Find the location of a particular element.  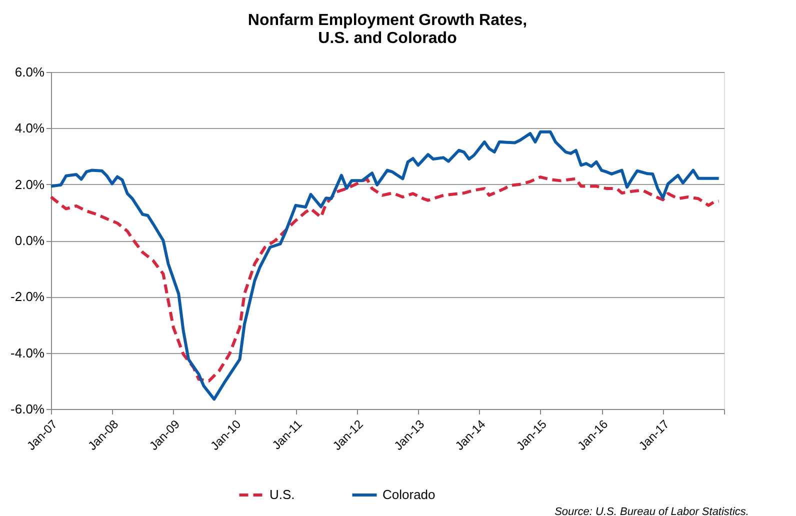

y-tick-label: 4.0% is located at coordinates (29, 128).